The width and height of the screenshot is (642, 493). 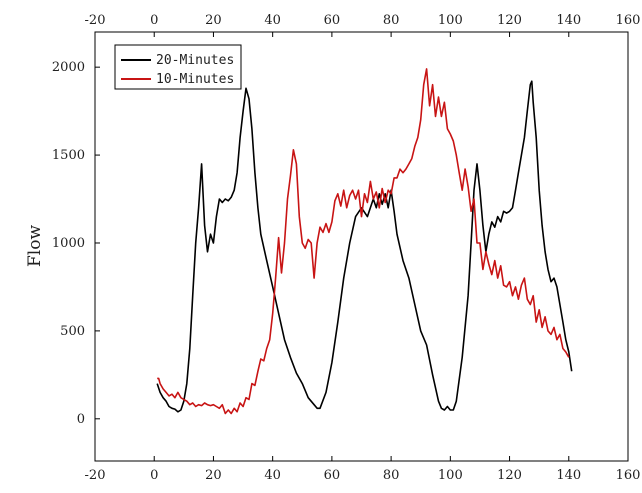 I want to click on legend-label-10-minutes: 10-Minutes, so click(x=195, y=79).